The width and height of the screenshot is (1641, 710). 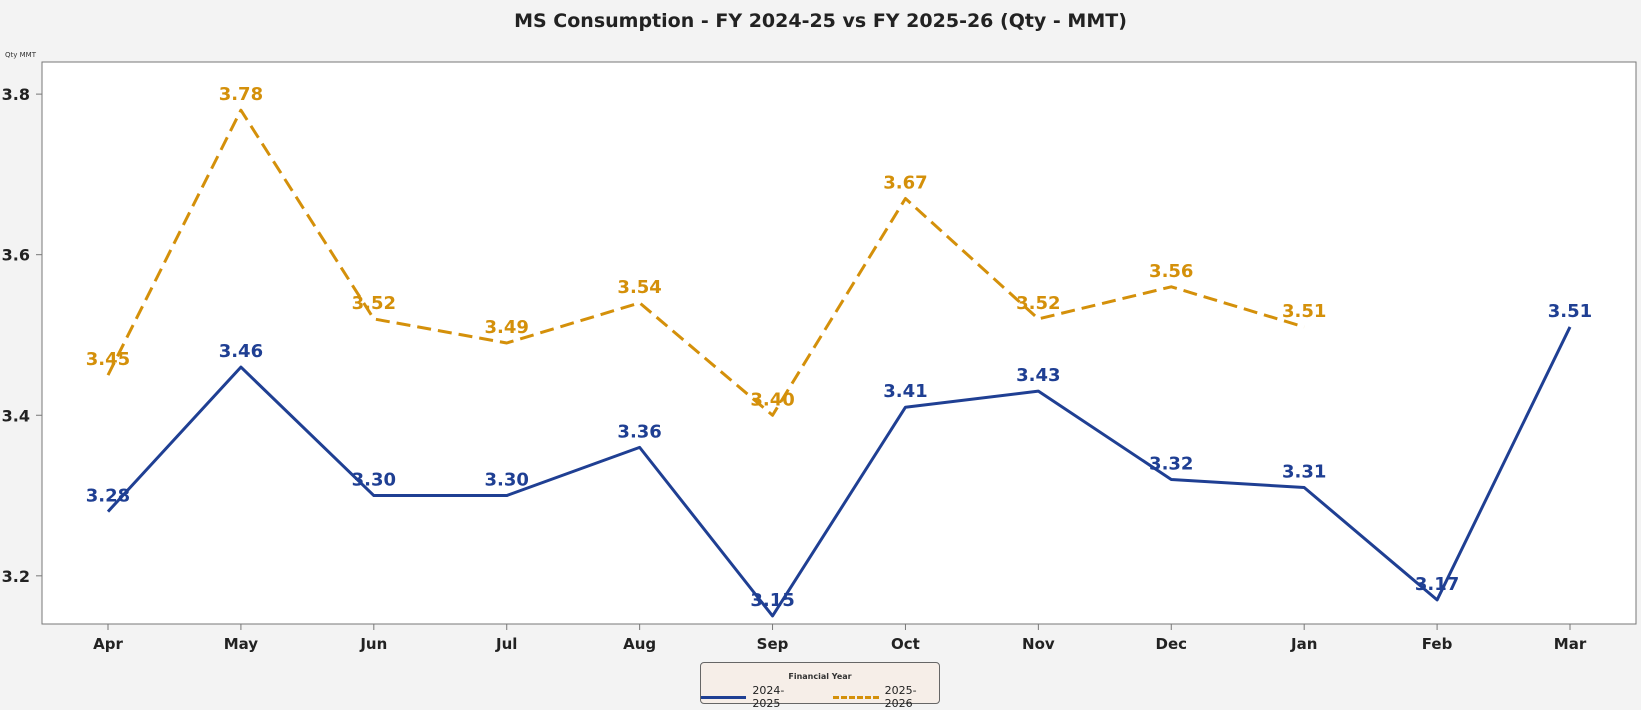 What do you see at coordinates (1303, 644) in the screenshot?
I see `x-tick-label: Jan` at bounding box center [1303, 644].